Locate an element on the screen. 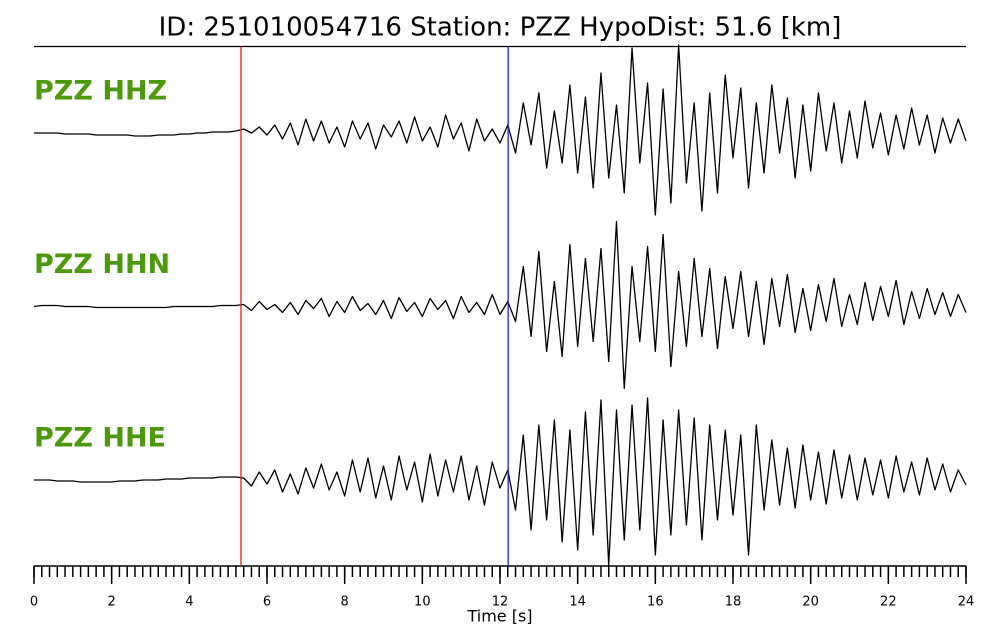  trace-label: PZZ HHN is located at coordinates (102, 264).